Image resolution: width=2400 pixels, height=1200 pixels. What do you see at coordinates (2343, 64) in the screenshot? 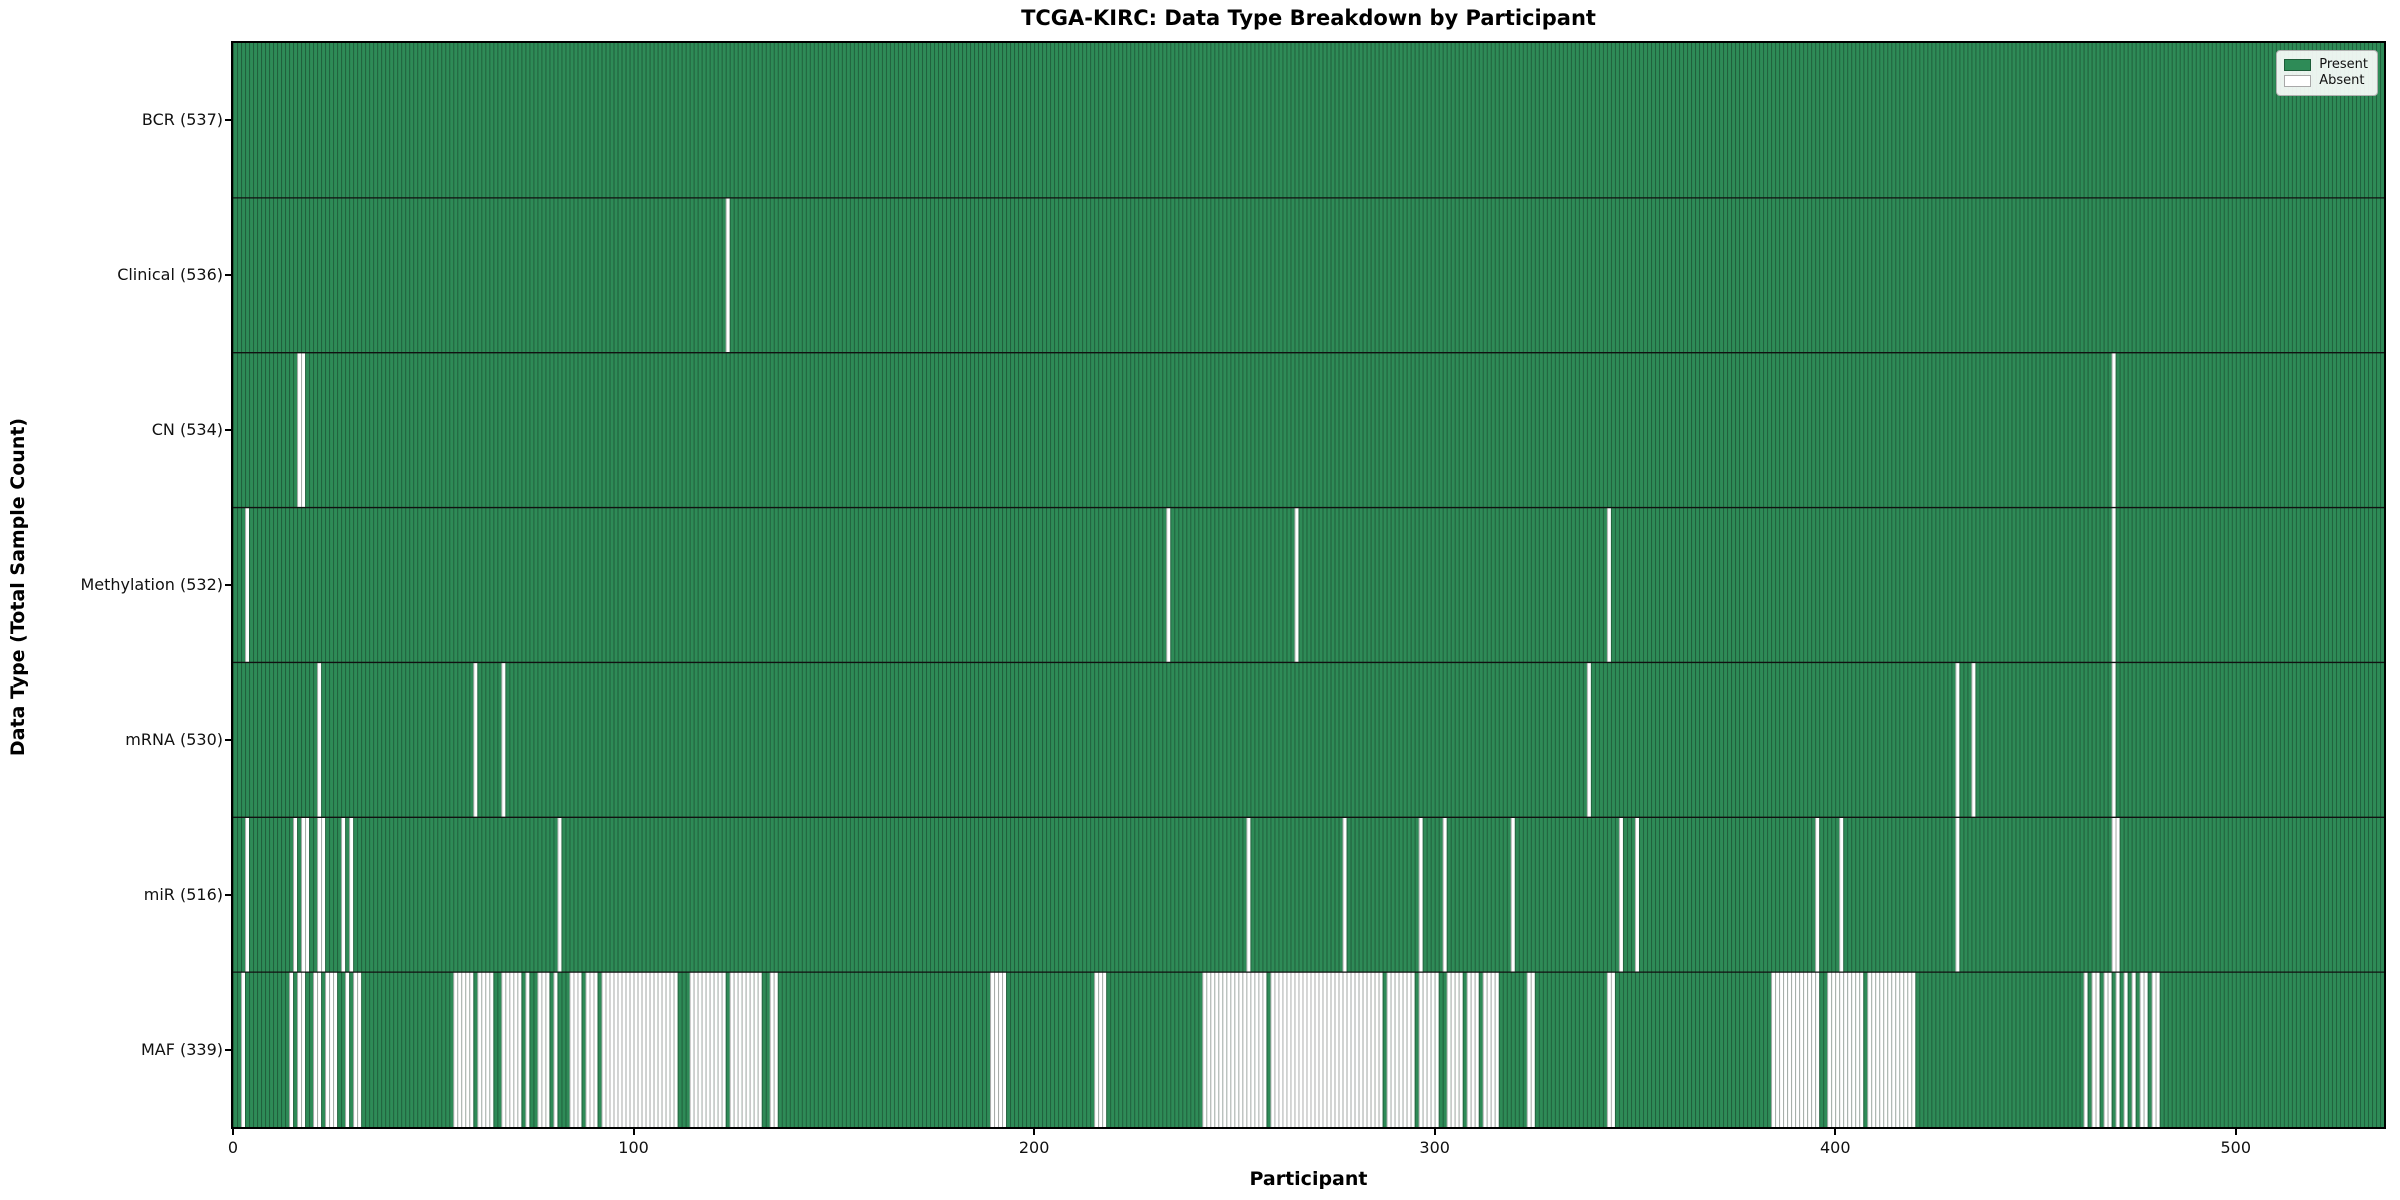
I see `legend-label-present: Present` at bounding box center [2343, 64].